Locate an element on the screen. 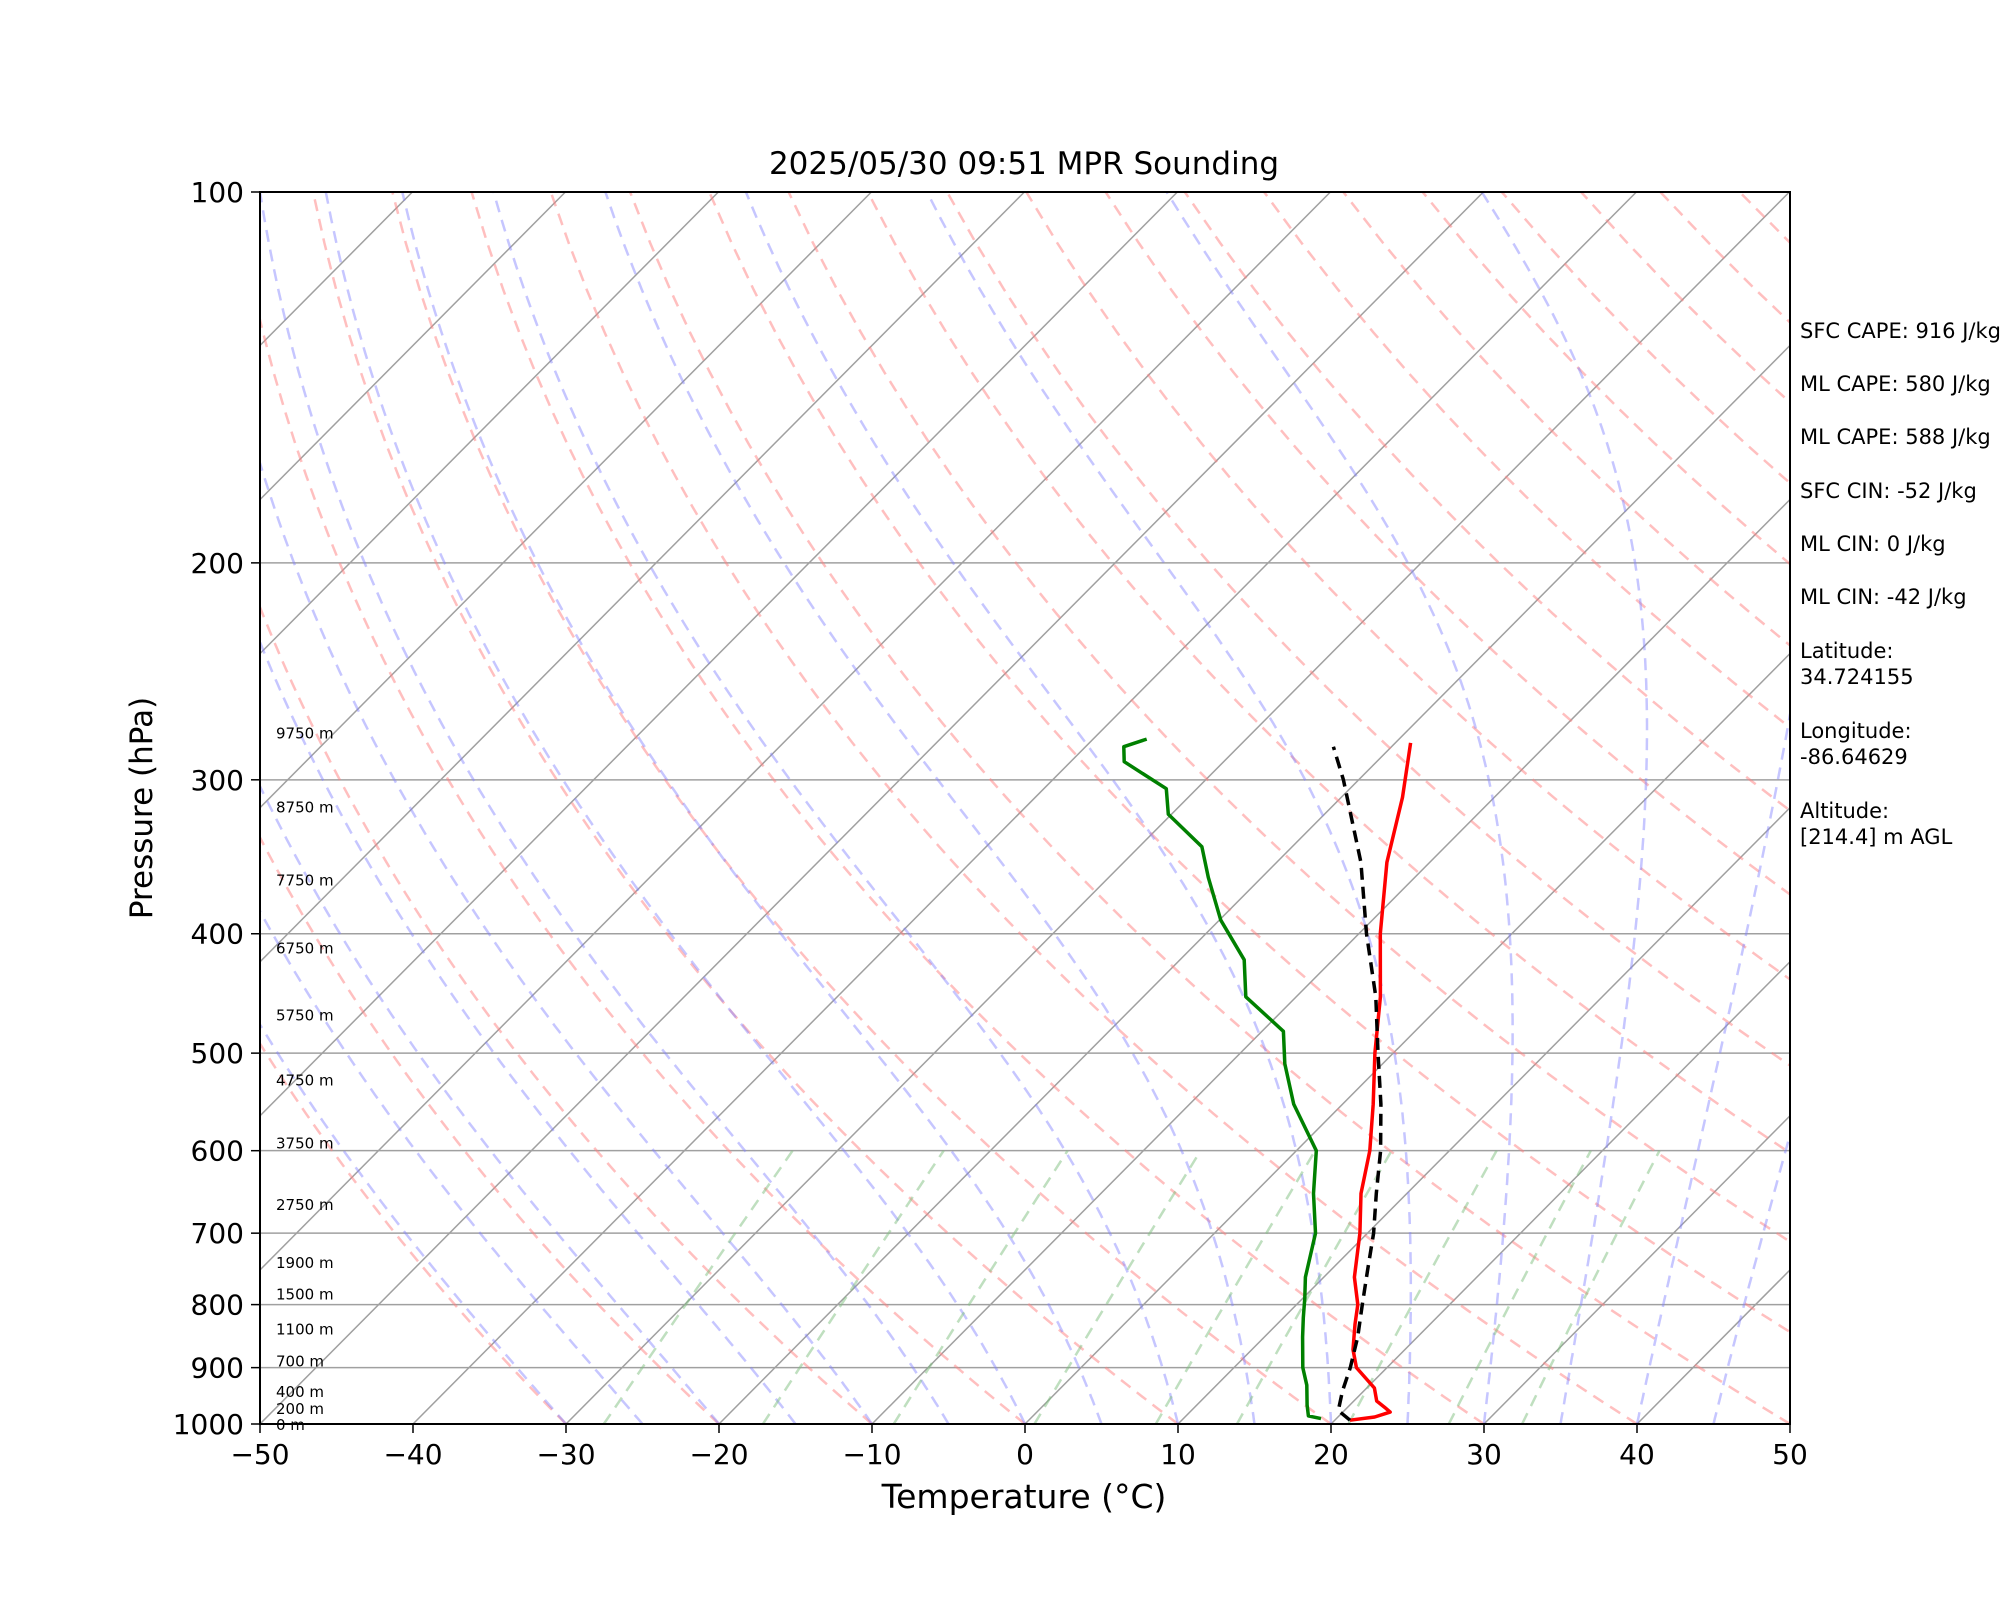 This screenshot has width=2000, height=1600. height-label: 1900 m is located at coordinates (305, 1263).